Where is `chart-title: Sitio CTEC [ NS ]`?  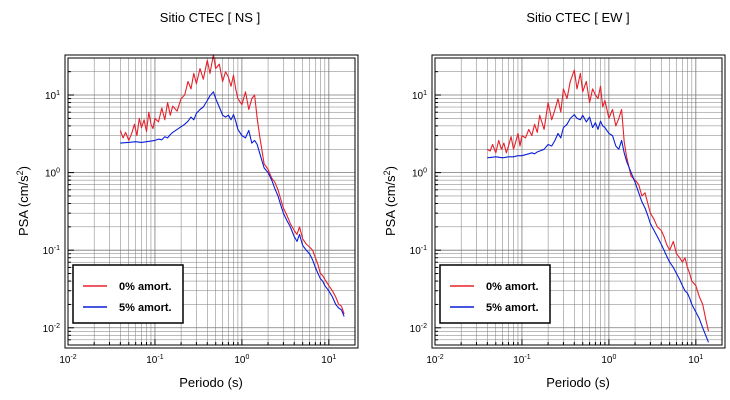
chart-title: Sitio CTEC [ NS ] is located at coordinates (210, 17).